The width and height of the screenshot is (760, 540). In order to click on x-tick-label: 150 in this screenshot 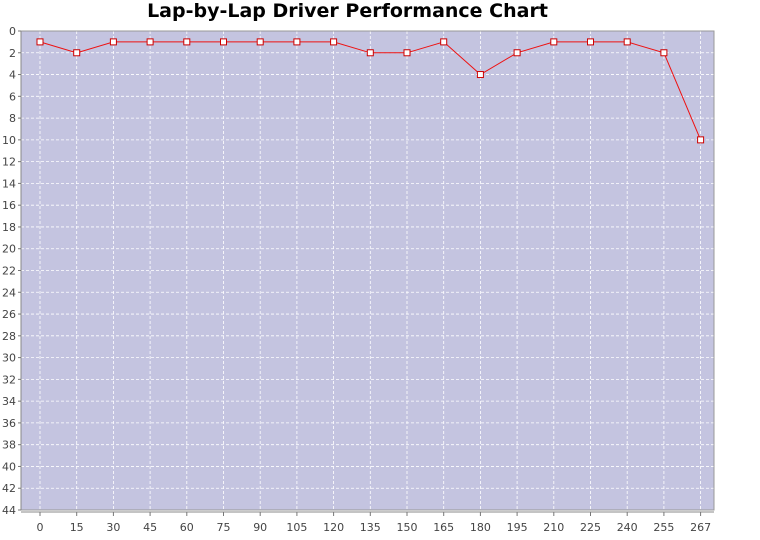, I will do `click(407, 527)`.